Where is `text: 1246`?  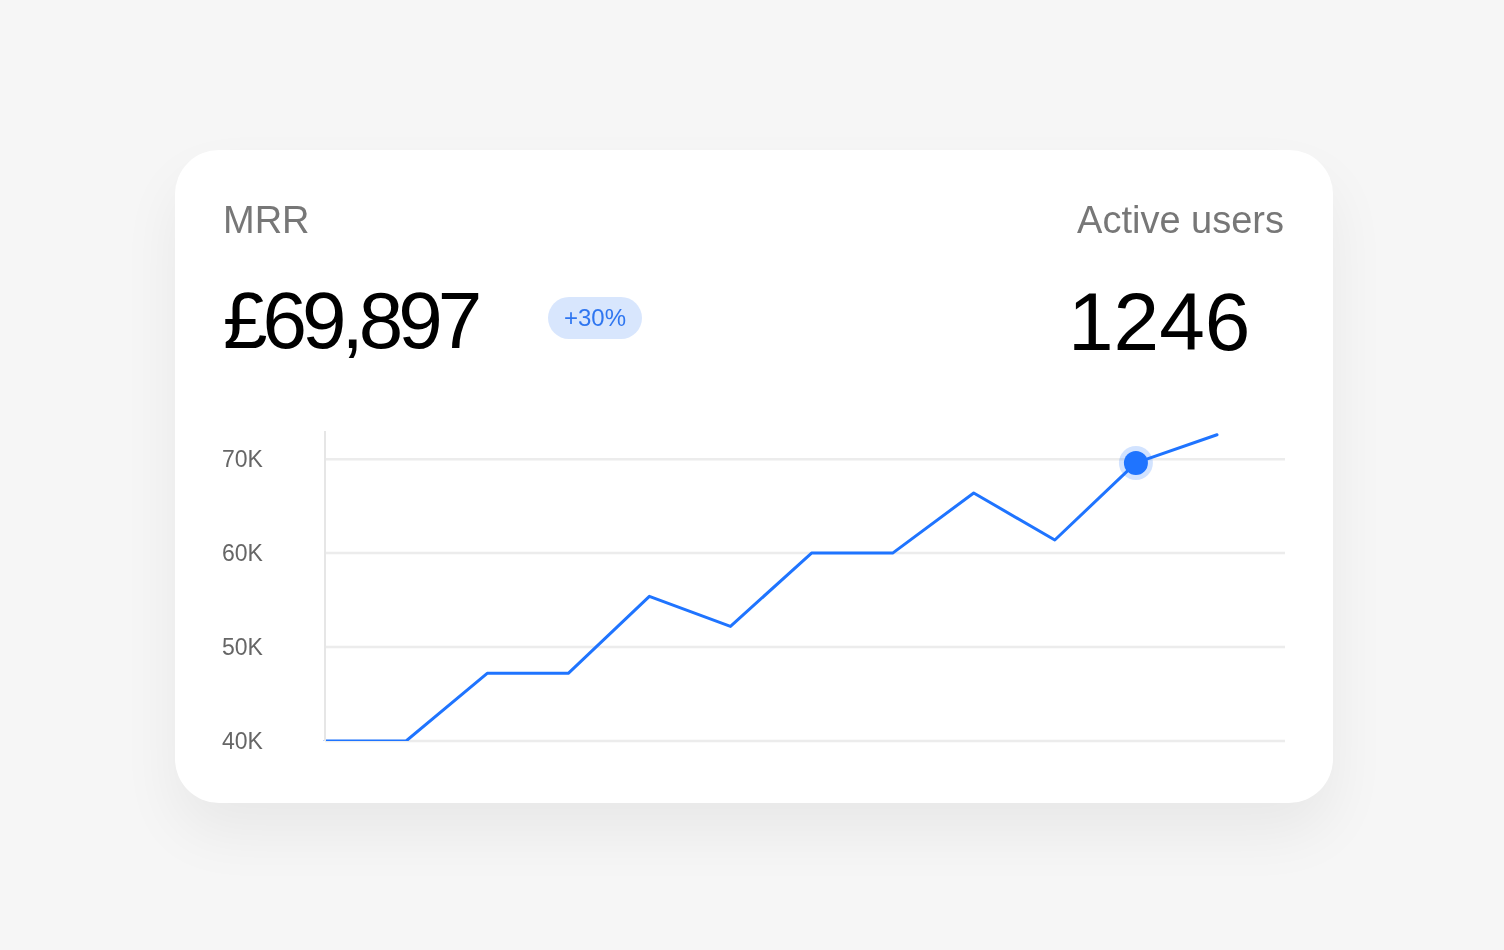
text: 1246 is located at coordinates (1159, 321).